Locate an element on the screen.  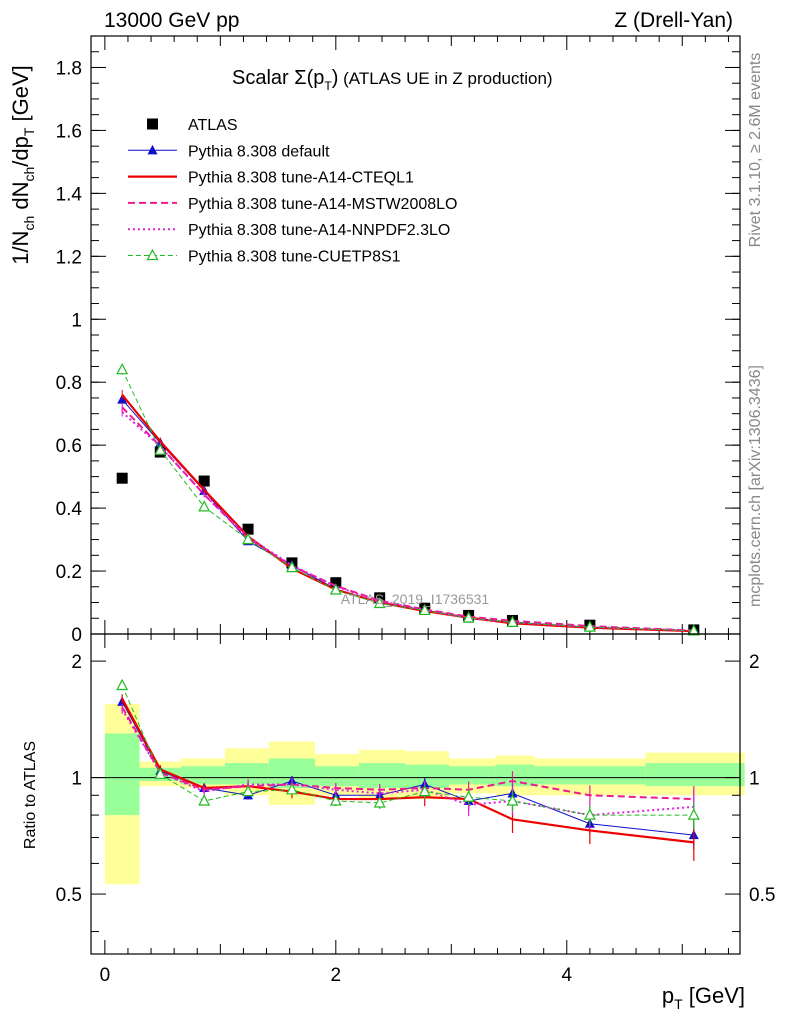
legend-label: Pythia 8.308 tune-CUETP8S1 is located at coordinates (294, 257).